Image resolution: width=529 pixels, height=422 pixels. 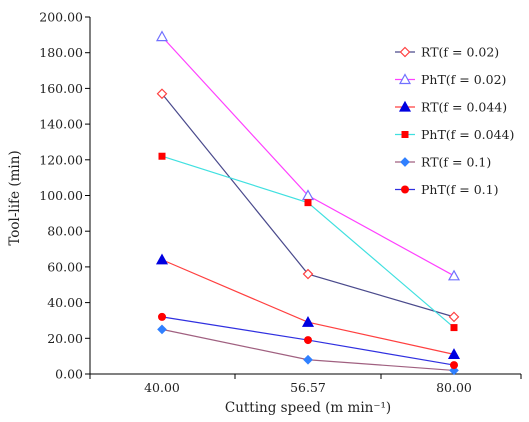 I want to click on legend-label: RT(f = 0.02), so click(x=460, y=52).